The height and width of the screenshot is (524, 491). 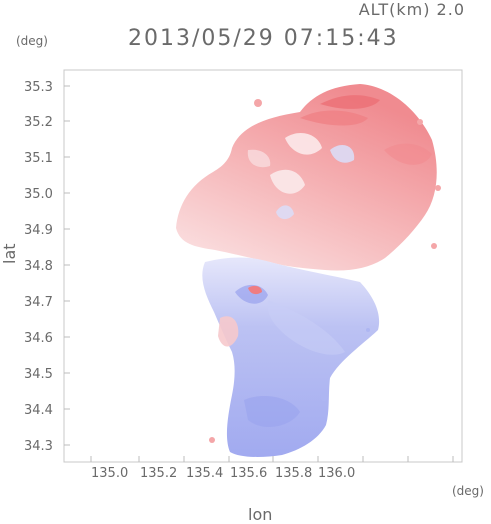 What do you see at coordinates (260, 514) in the screenshot?
I see `x-axis-label: lon` at bounding box center [260, 514].